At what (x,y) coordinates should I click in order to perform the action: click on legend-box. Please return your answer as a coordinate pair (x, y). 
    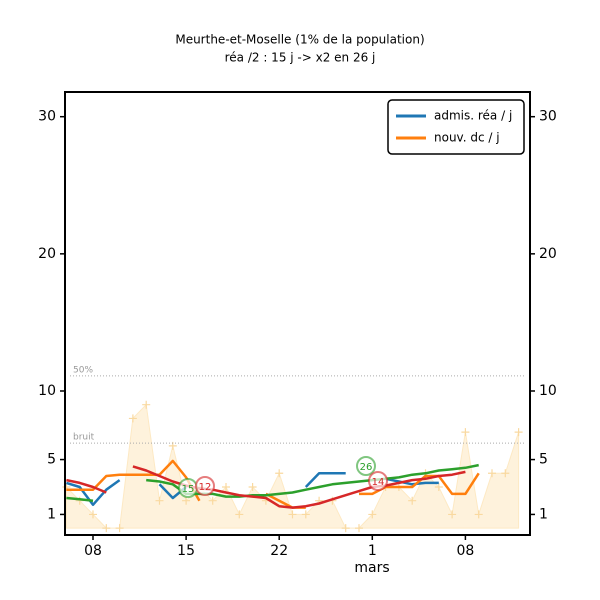
    Looking at the image, I should click on (456, 127).